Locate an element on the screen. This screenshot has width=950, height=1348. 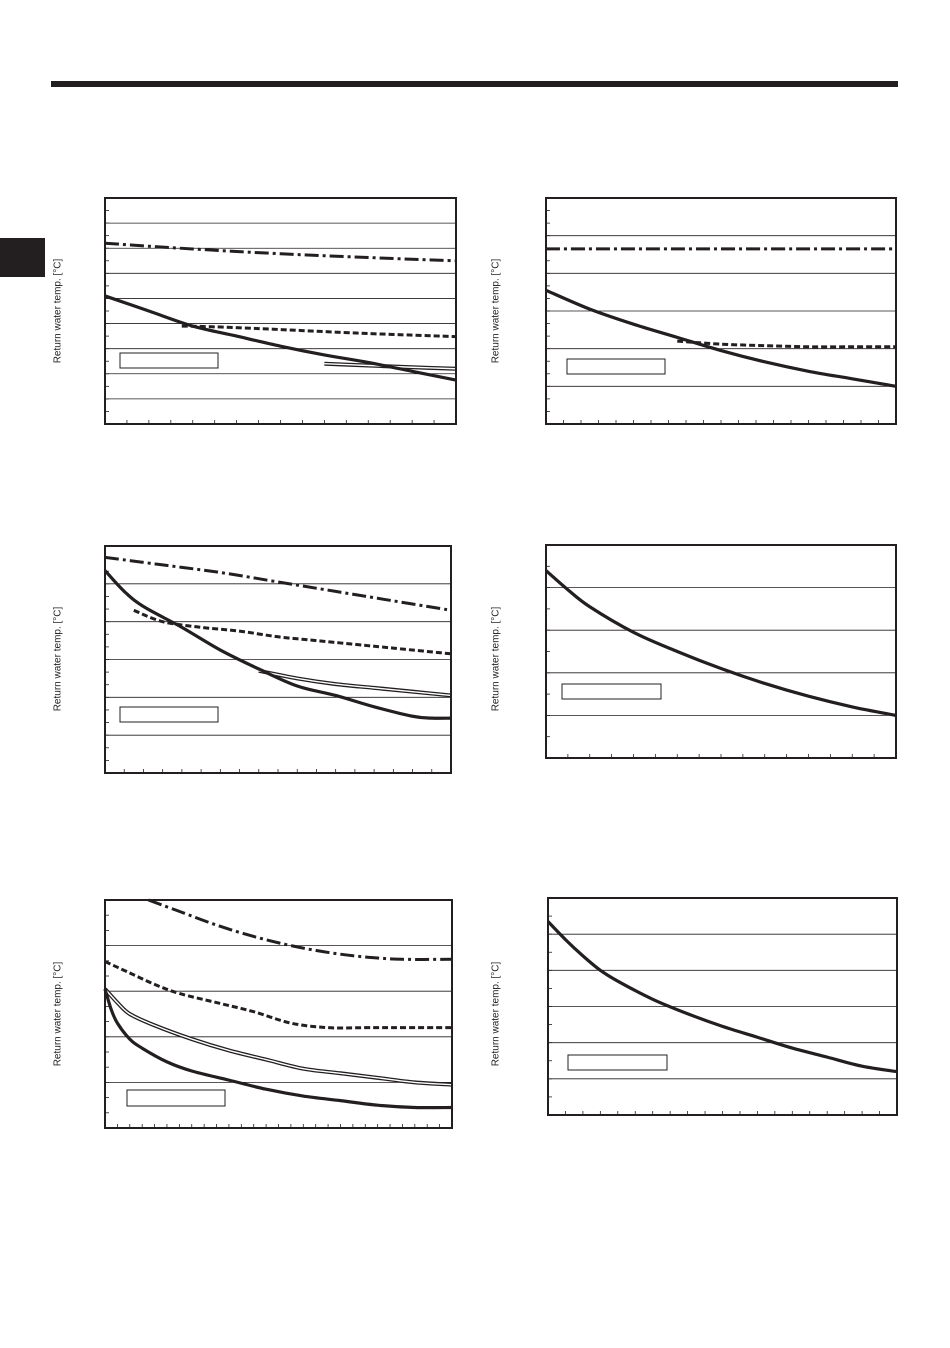
chart-bottom-left is located at coordinates (278, 1013).